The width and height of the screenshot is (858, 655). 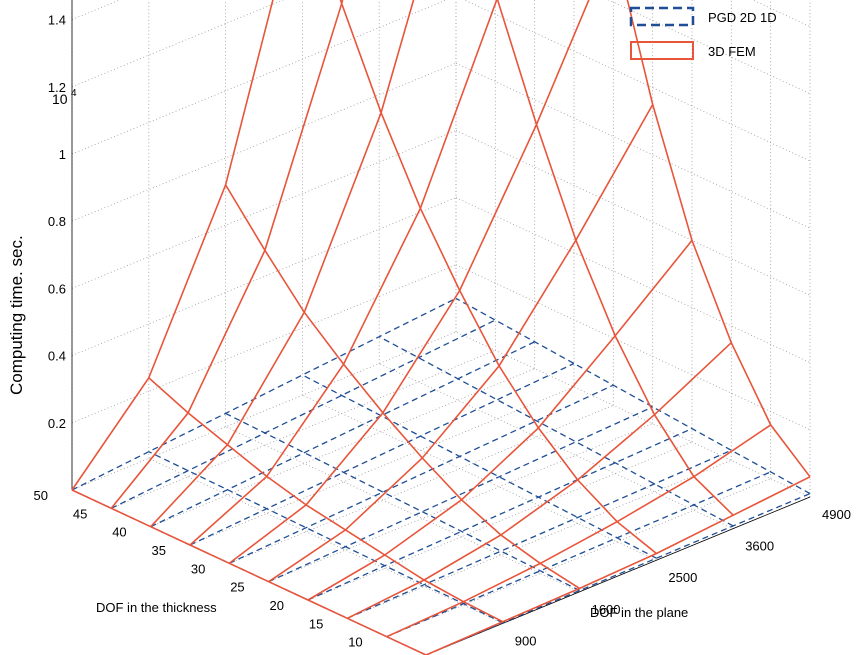 I want to click on z-tick-1.2: 1.2, so click(x=57, y=87).